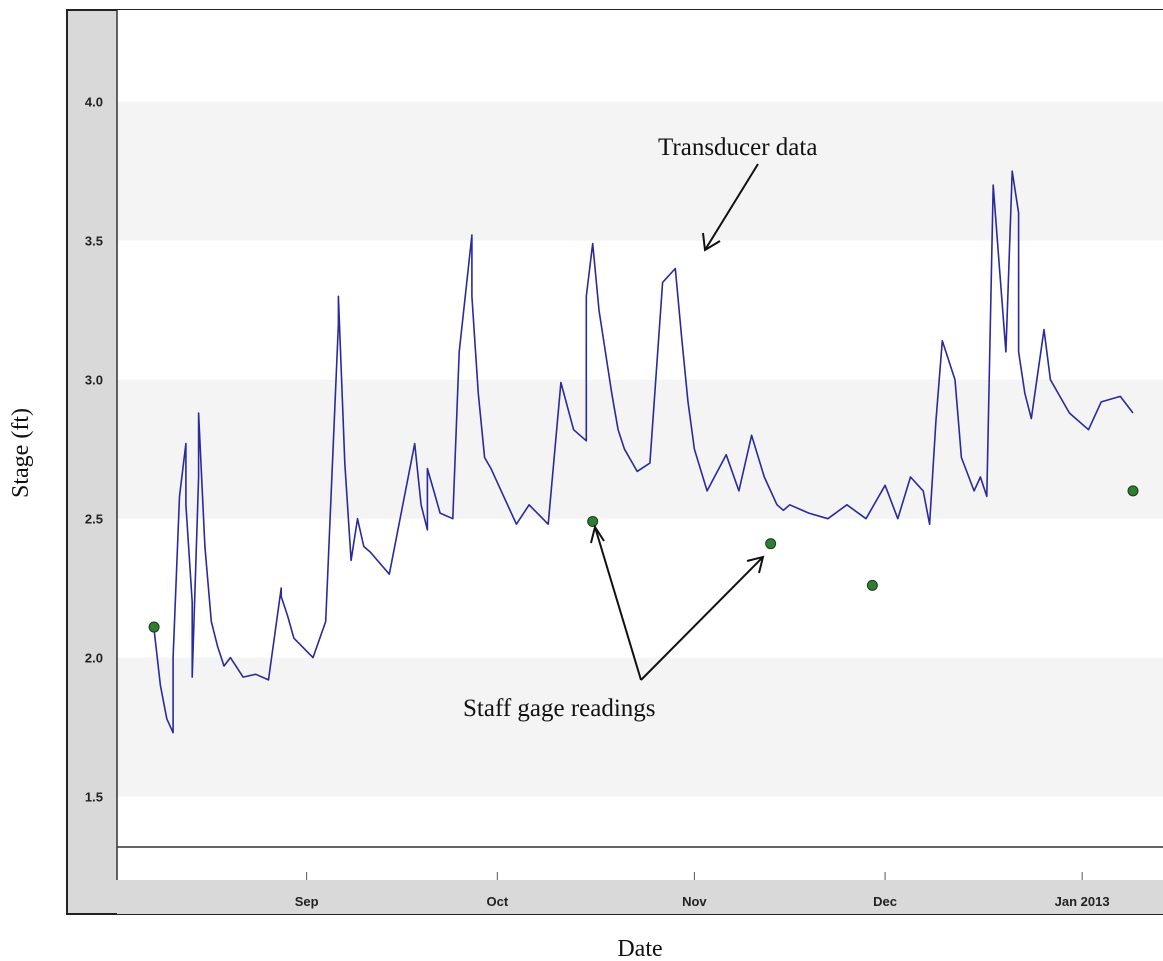 This screenshot has width=1163, height=961. I want to click on x-axis-strip, so click(640, 897).